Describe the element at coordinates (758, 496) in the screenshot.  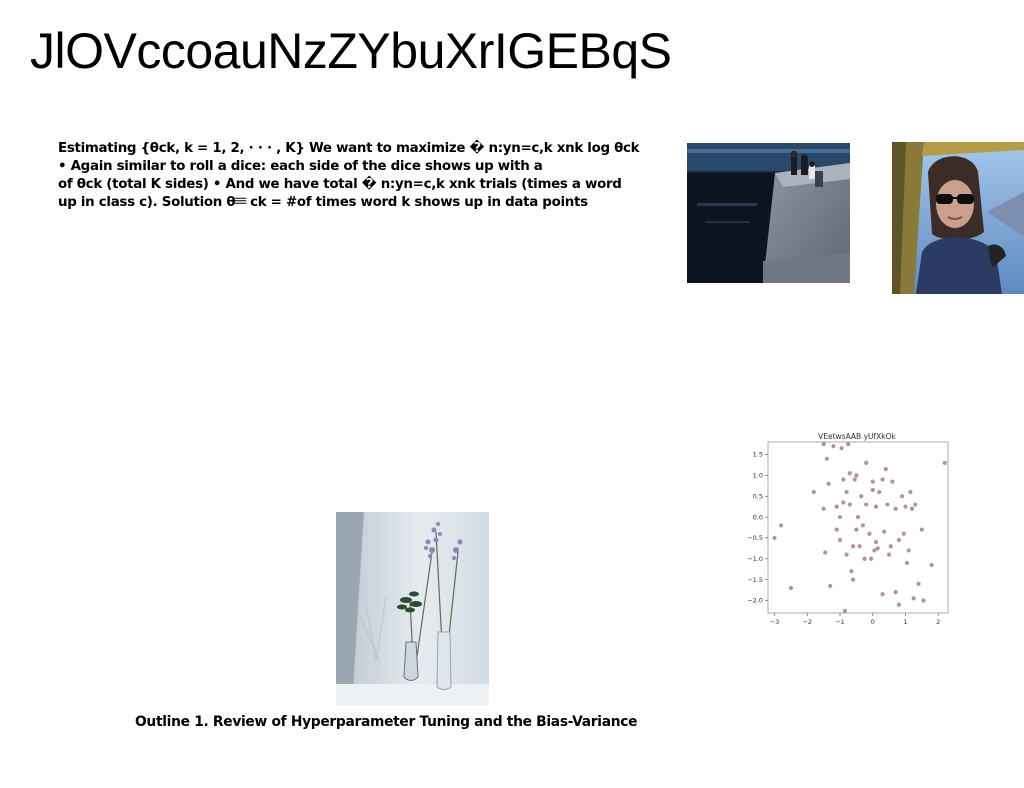
I see `y-tick-label: 0.5` at that location.